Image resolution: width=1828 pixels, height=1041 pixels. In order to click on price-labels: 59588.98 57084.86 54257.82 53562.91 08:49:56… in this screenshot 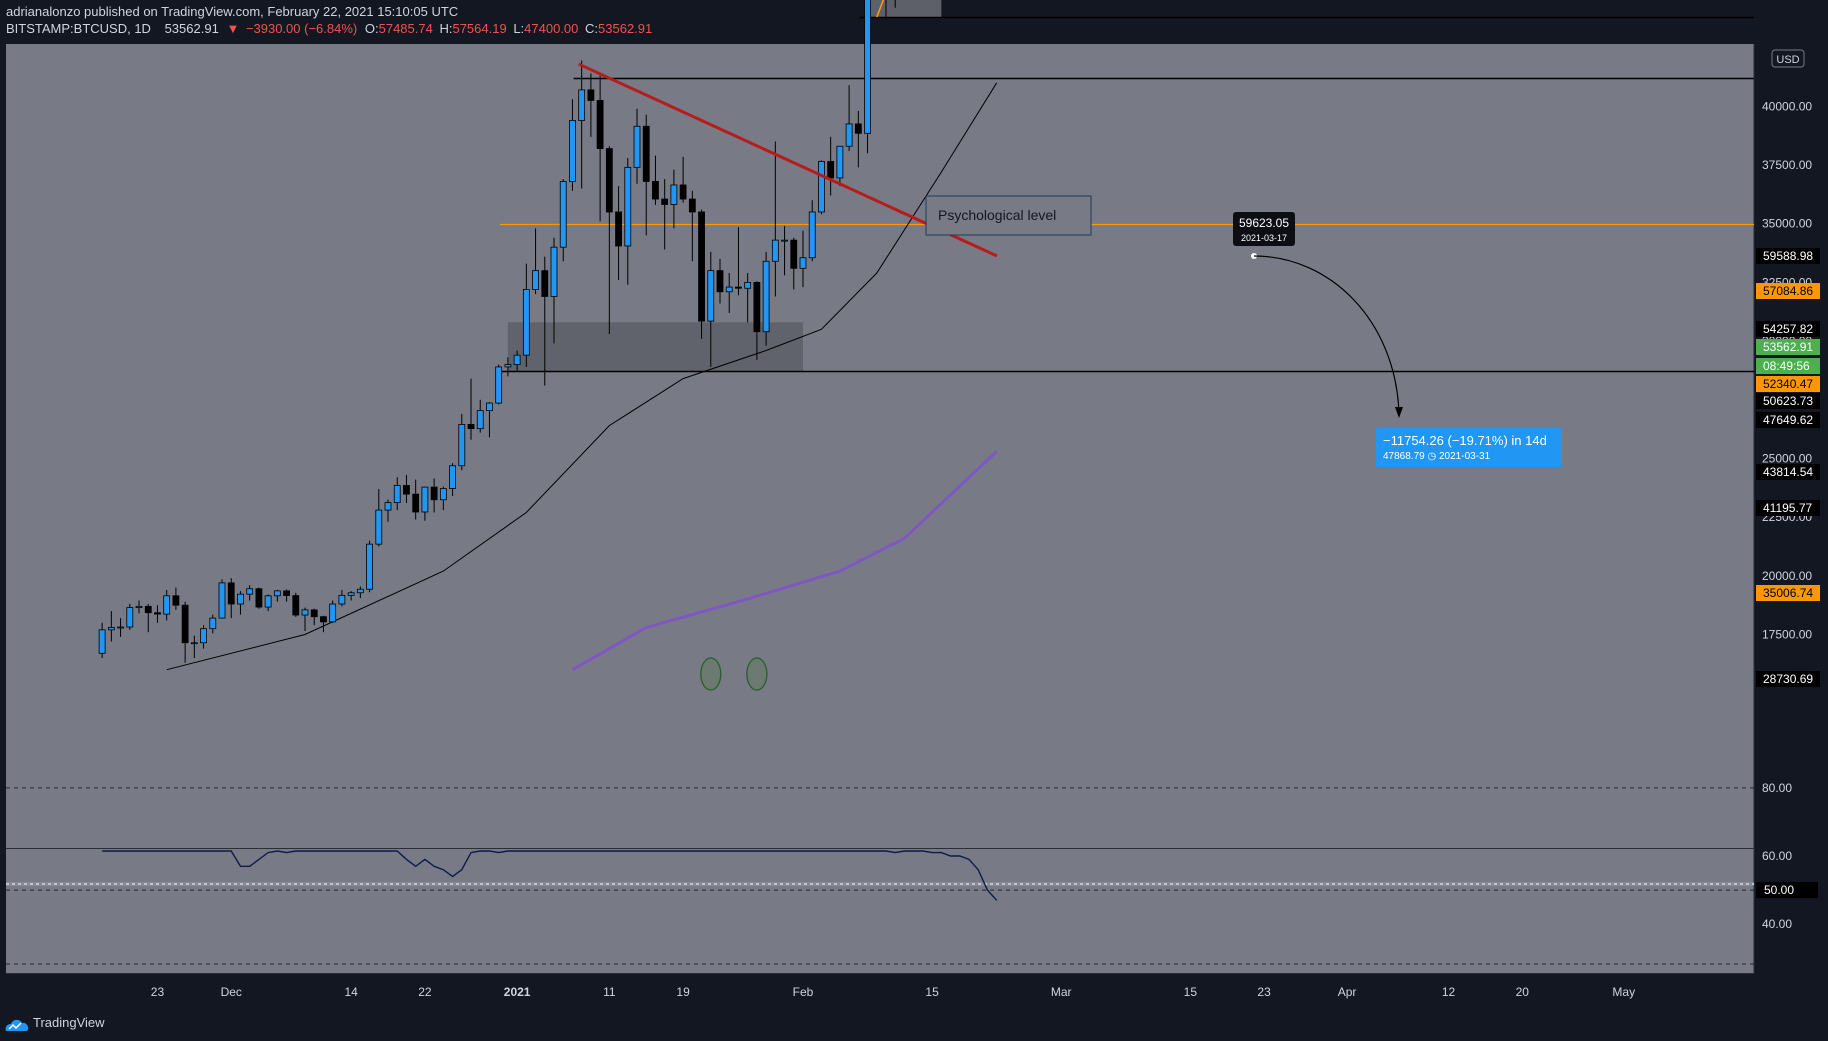, I will do `click(1788, 467)`.